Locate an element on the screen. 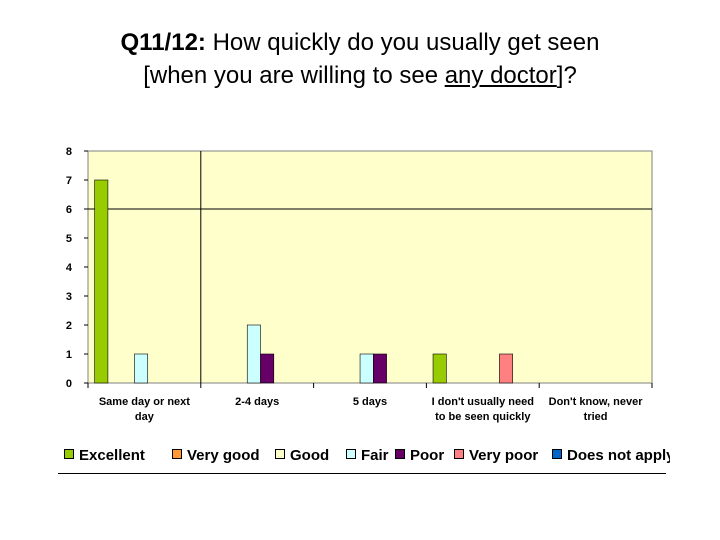  x-category-label: Same day or next is located at coordinates (144, 402).